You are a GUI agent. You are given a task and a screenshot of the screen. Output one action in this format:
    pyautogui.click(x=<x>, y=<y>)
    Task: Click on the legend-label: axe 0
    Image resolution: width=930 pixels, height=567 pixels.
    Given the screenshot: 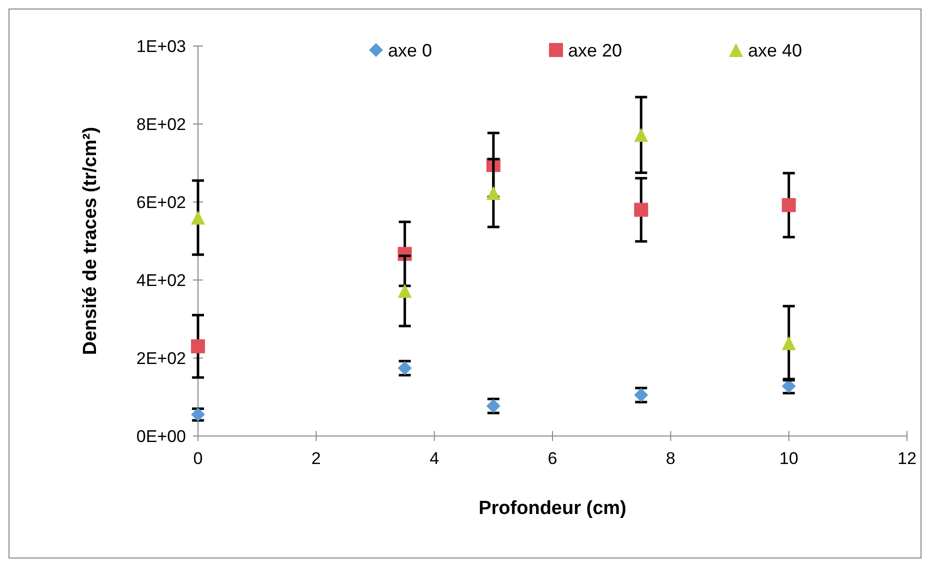 What is the action you would take?
    pyautogui.click(x=410, y=50)
    